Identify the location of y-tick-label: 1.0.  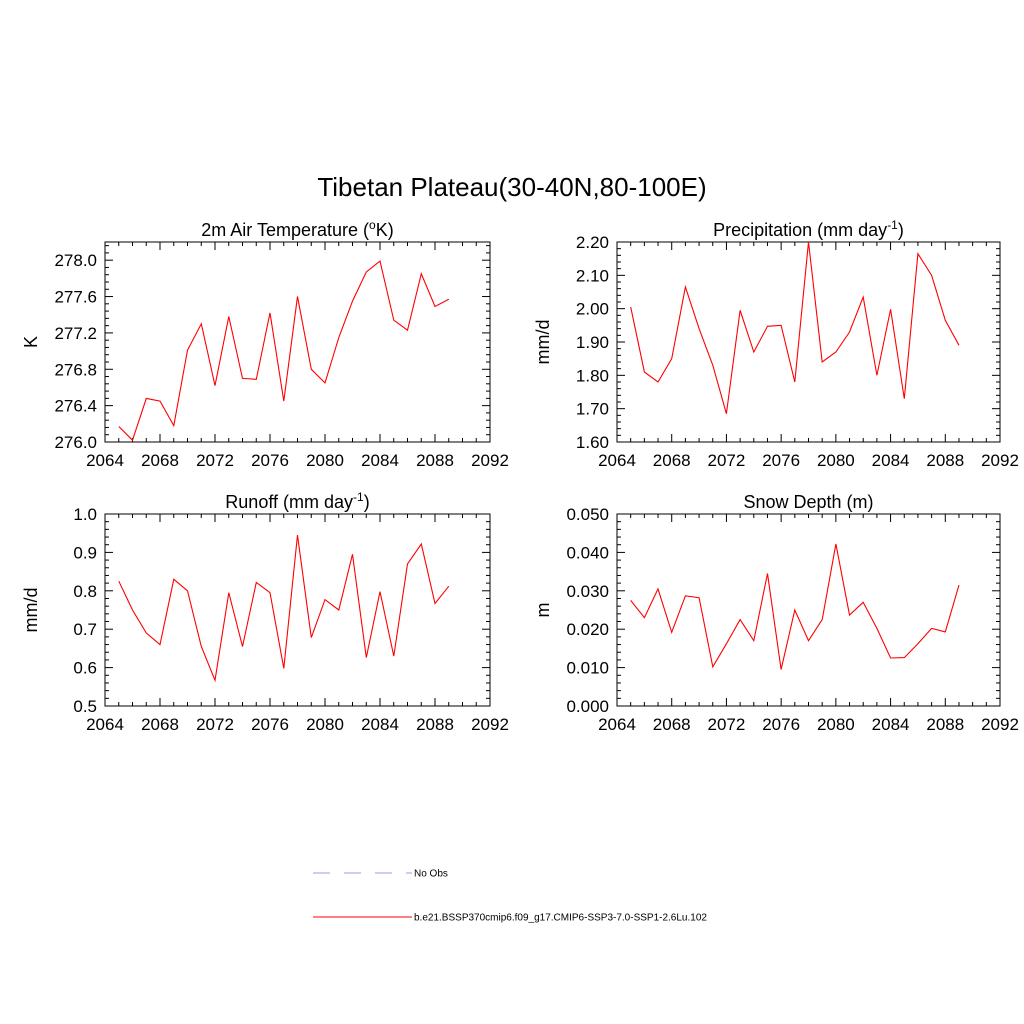
(85, 514).